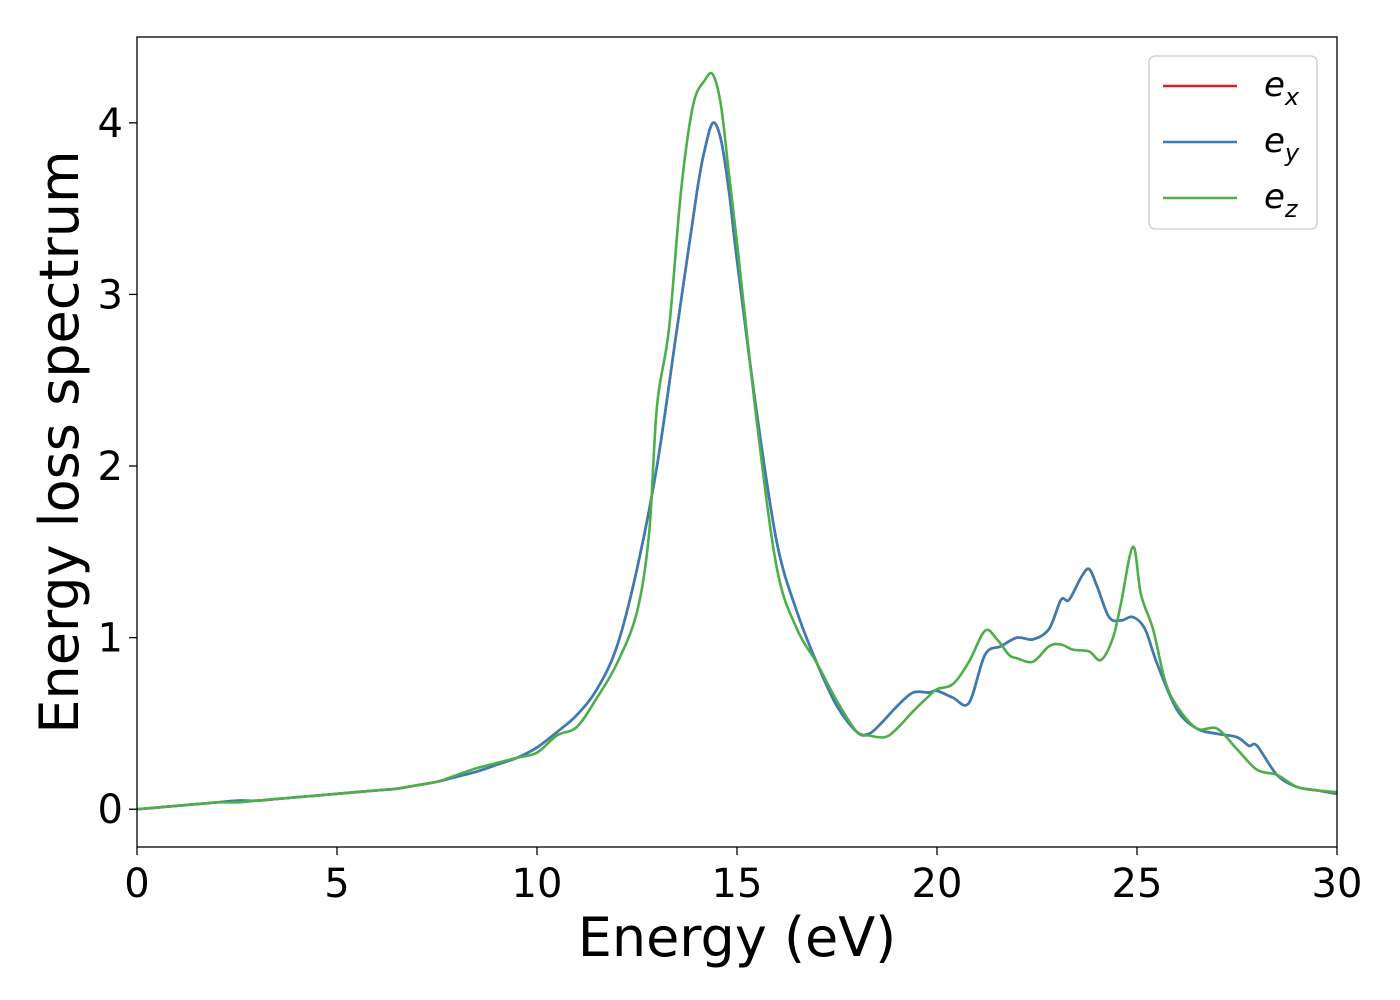  What do you see at coordinates (110, 124) in the screenshot?
I see `y-tick-label: 4` at bounding box center [110, 124].